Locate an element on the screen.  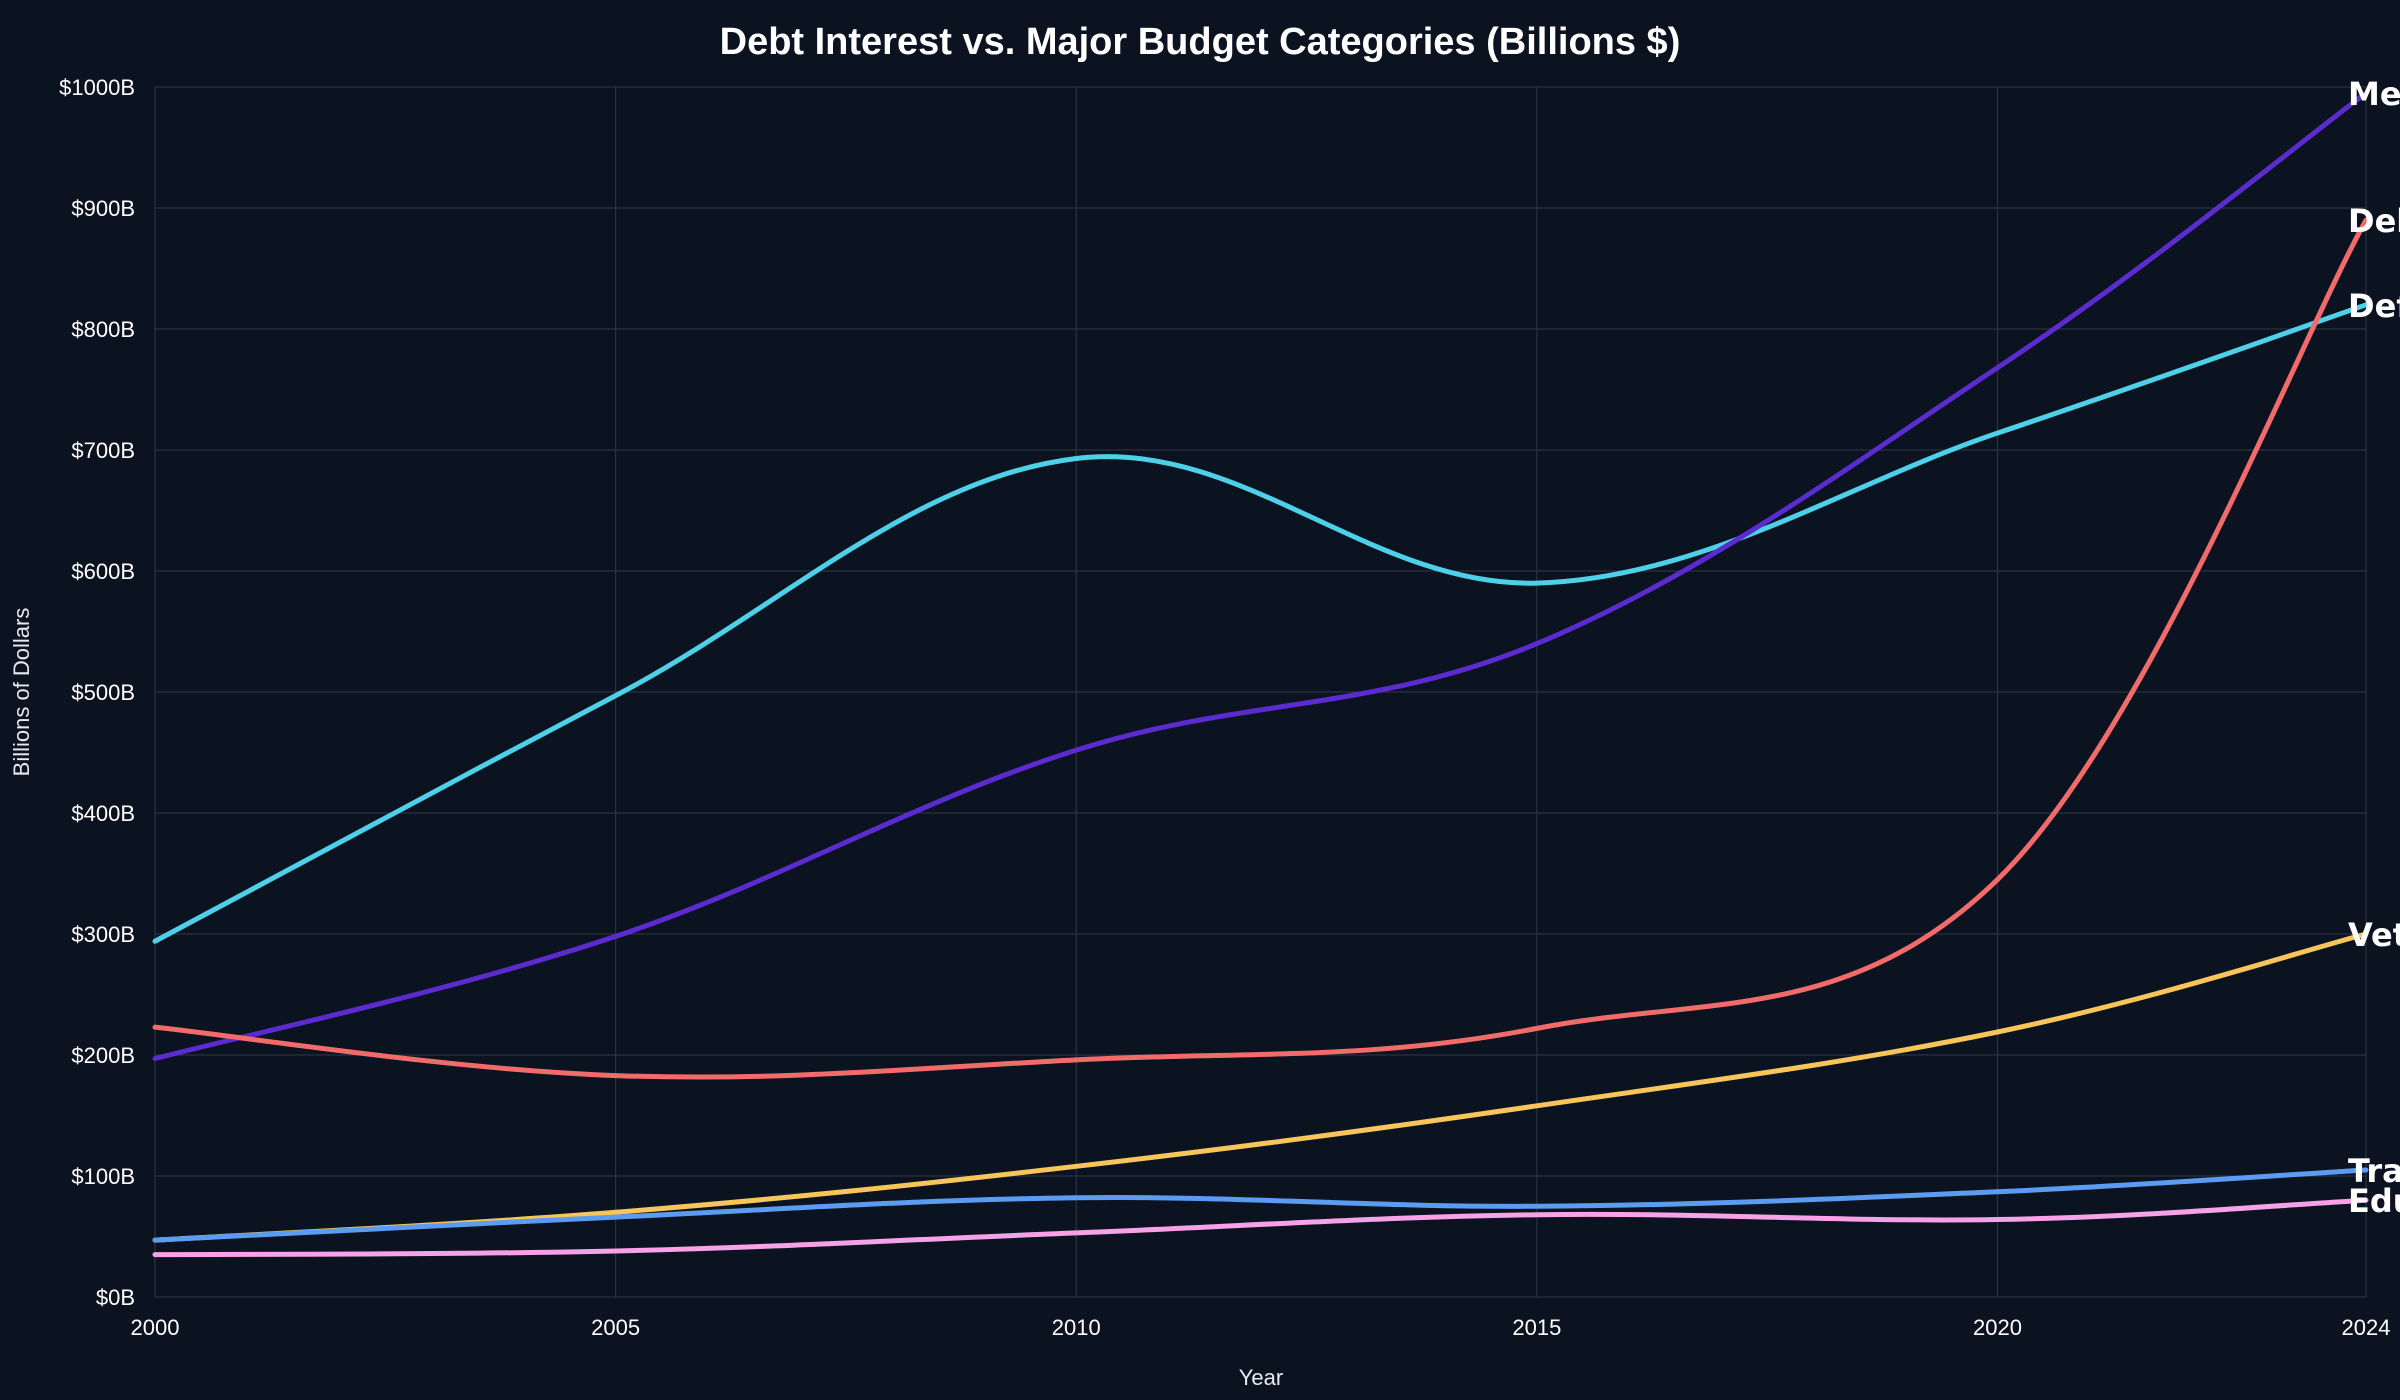
y-tick-label: $600B is located at coordinates (103, 571).